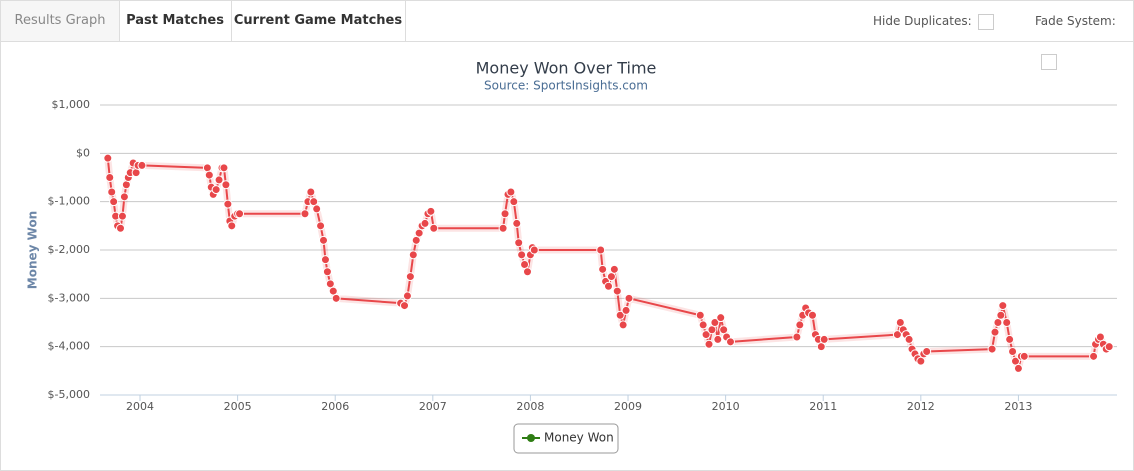  I want to click on tab: Results Graph, so click(60, 21).